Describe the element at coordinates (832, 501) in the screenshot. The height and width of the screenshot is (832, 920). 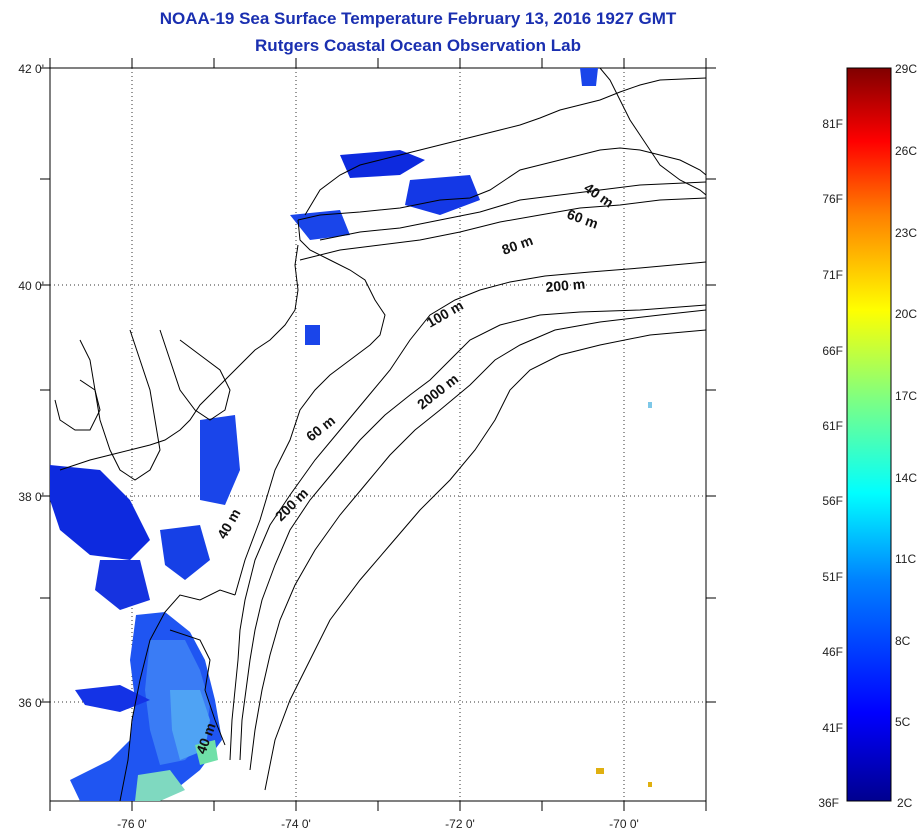
I see `cb-f-56: 56F` at that location.